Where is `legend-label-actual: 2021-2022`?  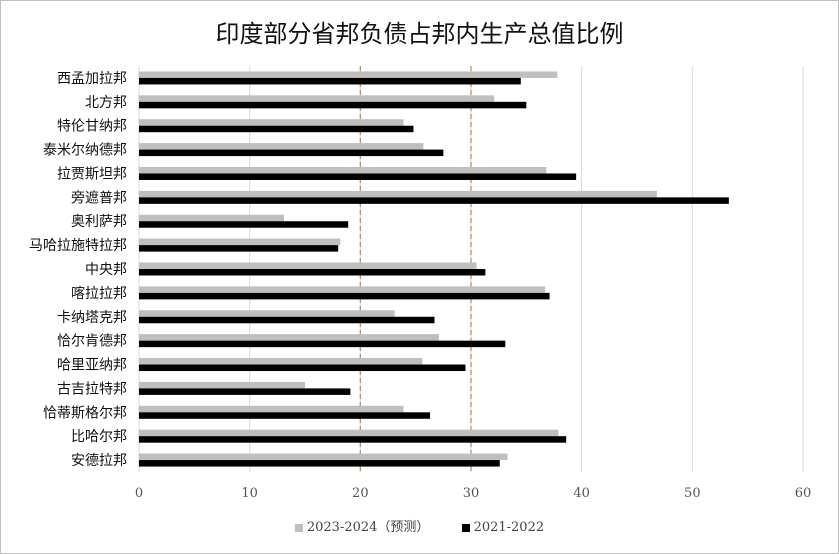 legend-label-actual: 2021-2022 is located at coordinates (509, 527).